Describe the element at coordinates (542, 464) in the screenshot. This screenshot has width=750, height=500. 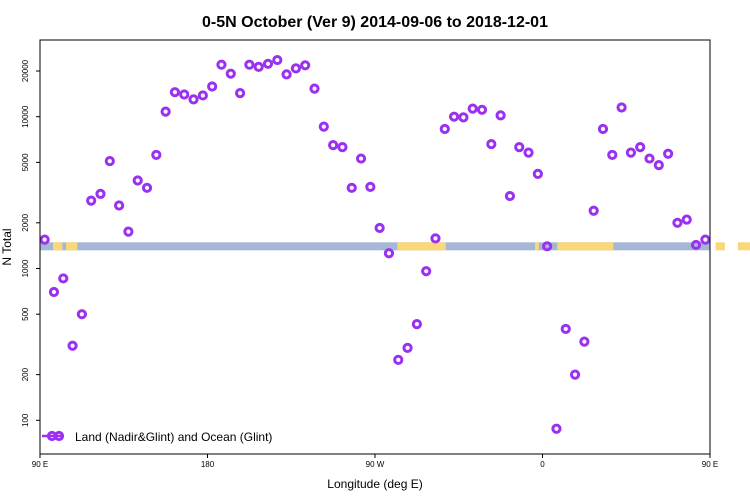
I see `x-tick-label: 0` at that location.